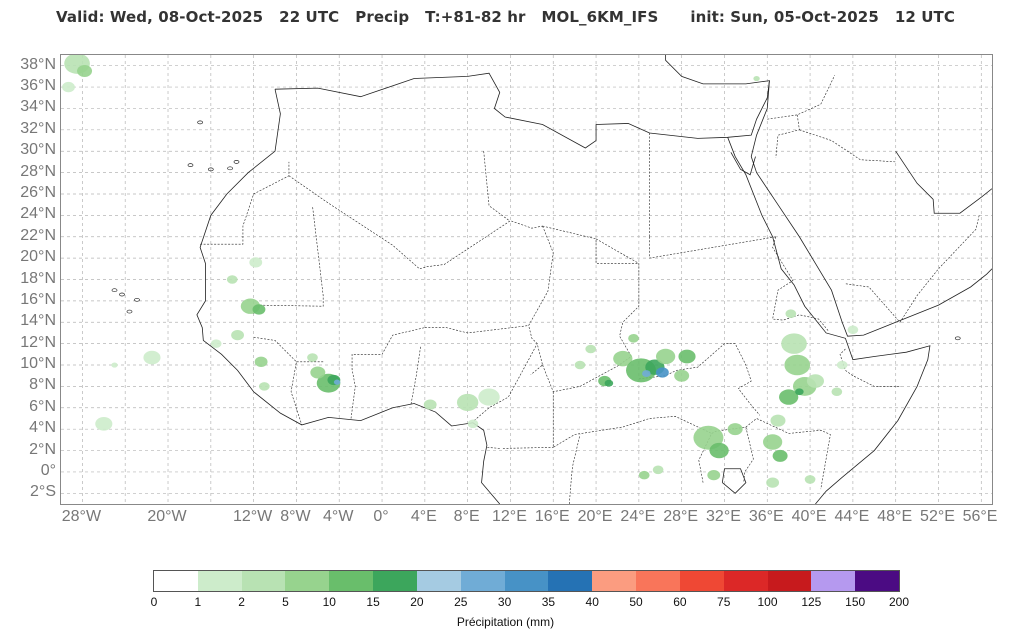 Image resolution: width=1011 pixels, height=641 pixels. What do you see at coordinates (636, 602) in the screenshot?
I see `colorbar-tick-label: 50` at bounding box center [636, 602].